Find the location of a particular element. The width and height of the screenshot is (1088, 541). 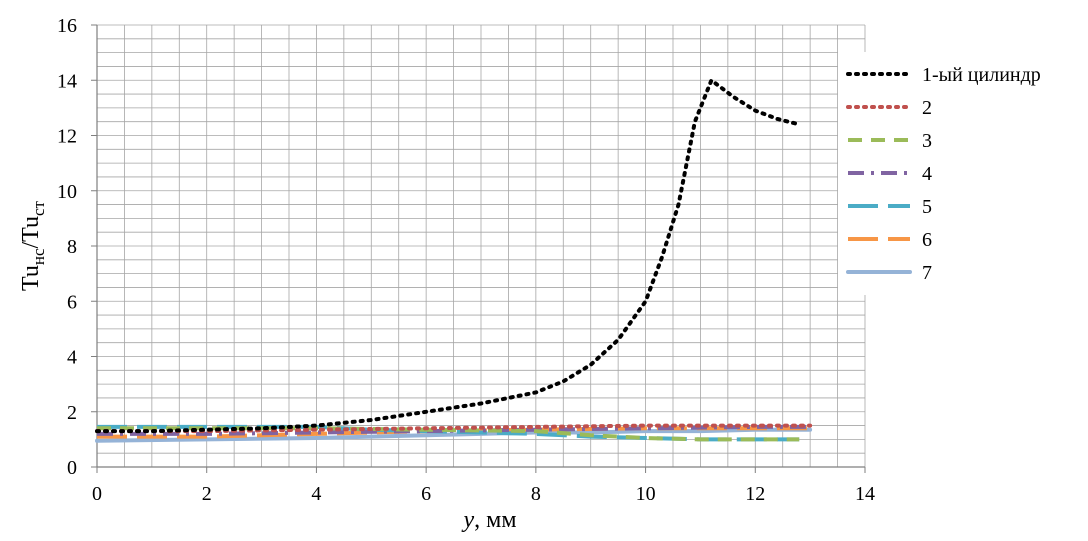

y-tick-label: 12 is located at coordinates (67, 137).